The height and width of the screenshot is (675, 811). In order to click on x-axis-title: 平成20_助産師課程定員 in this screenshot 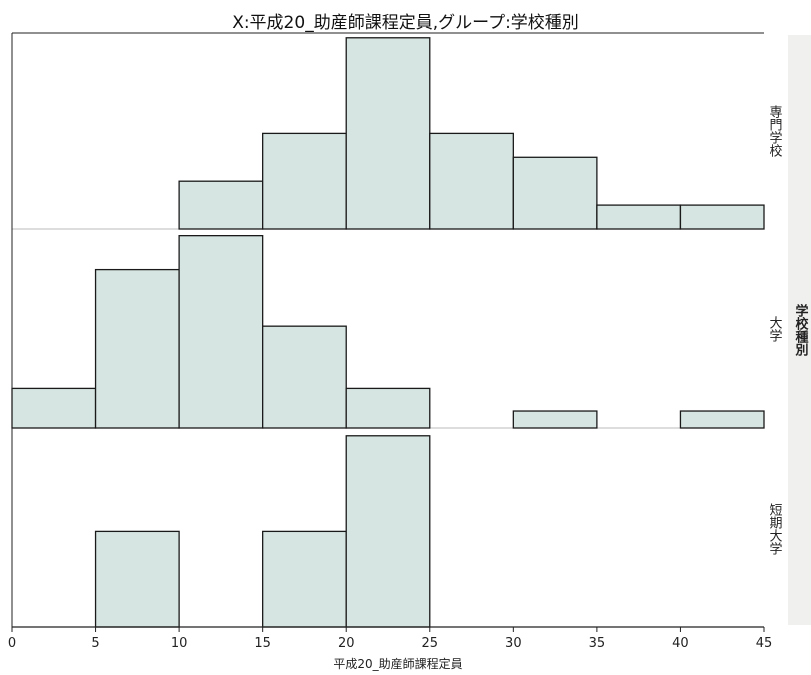, I will do `click(397, 663)`.